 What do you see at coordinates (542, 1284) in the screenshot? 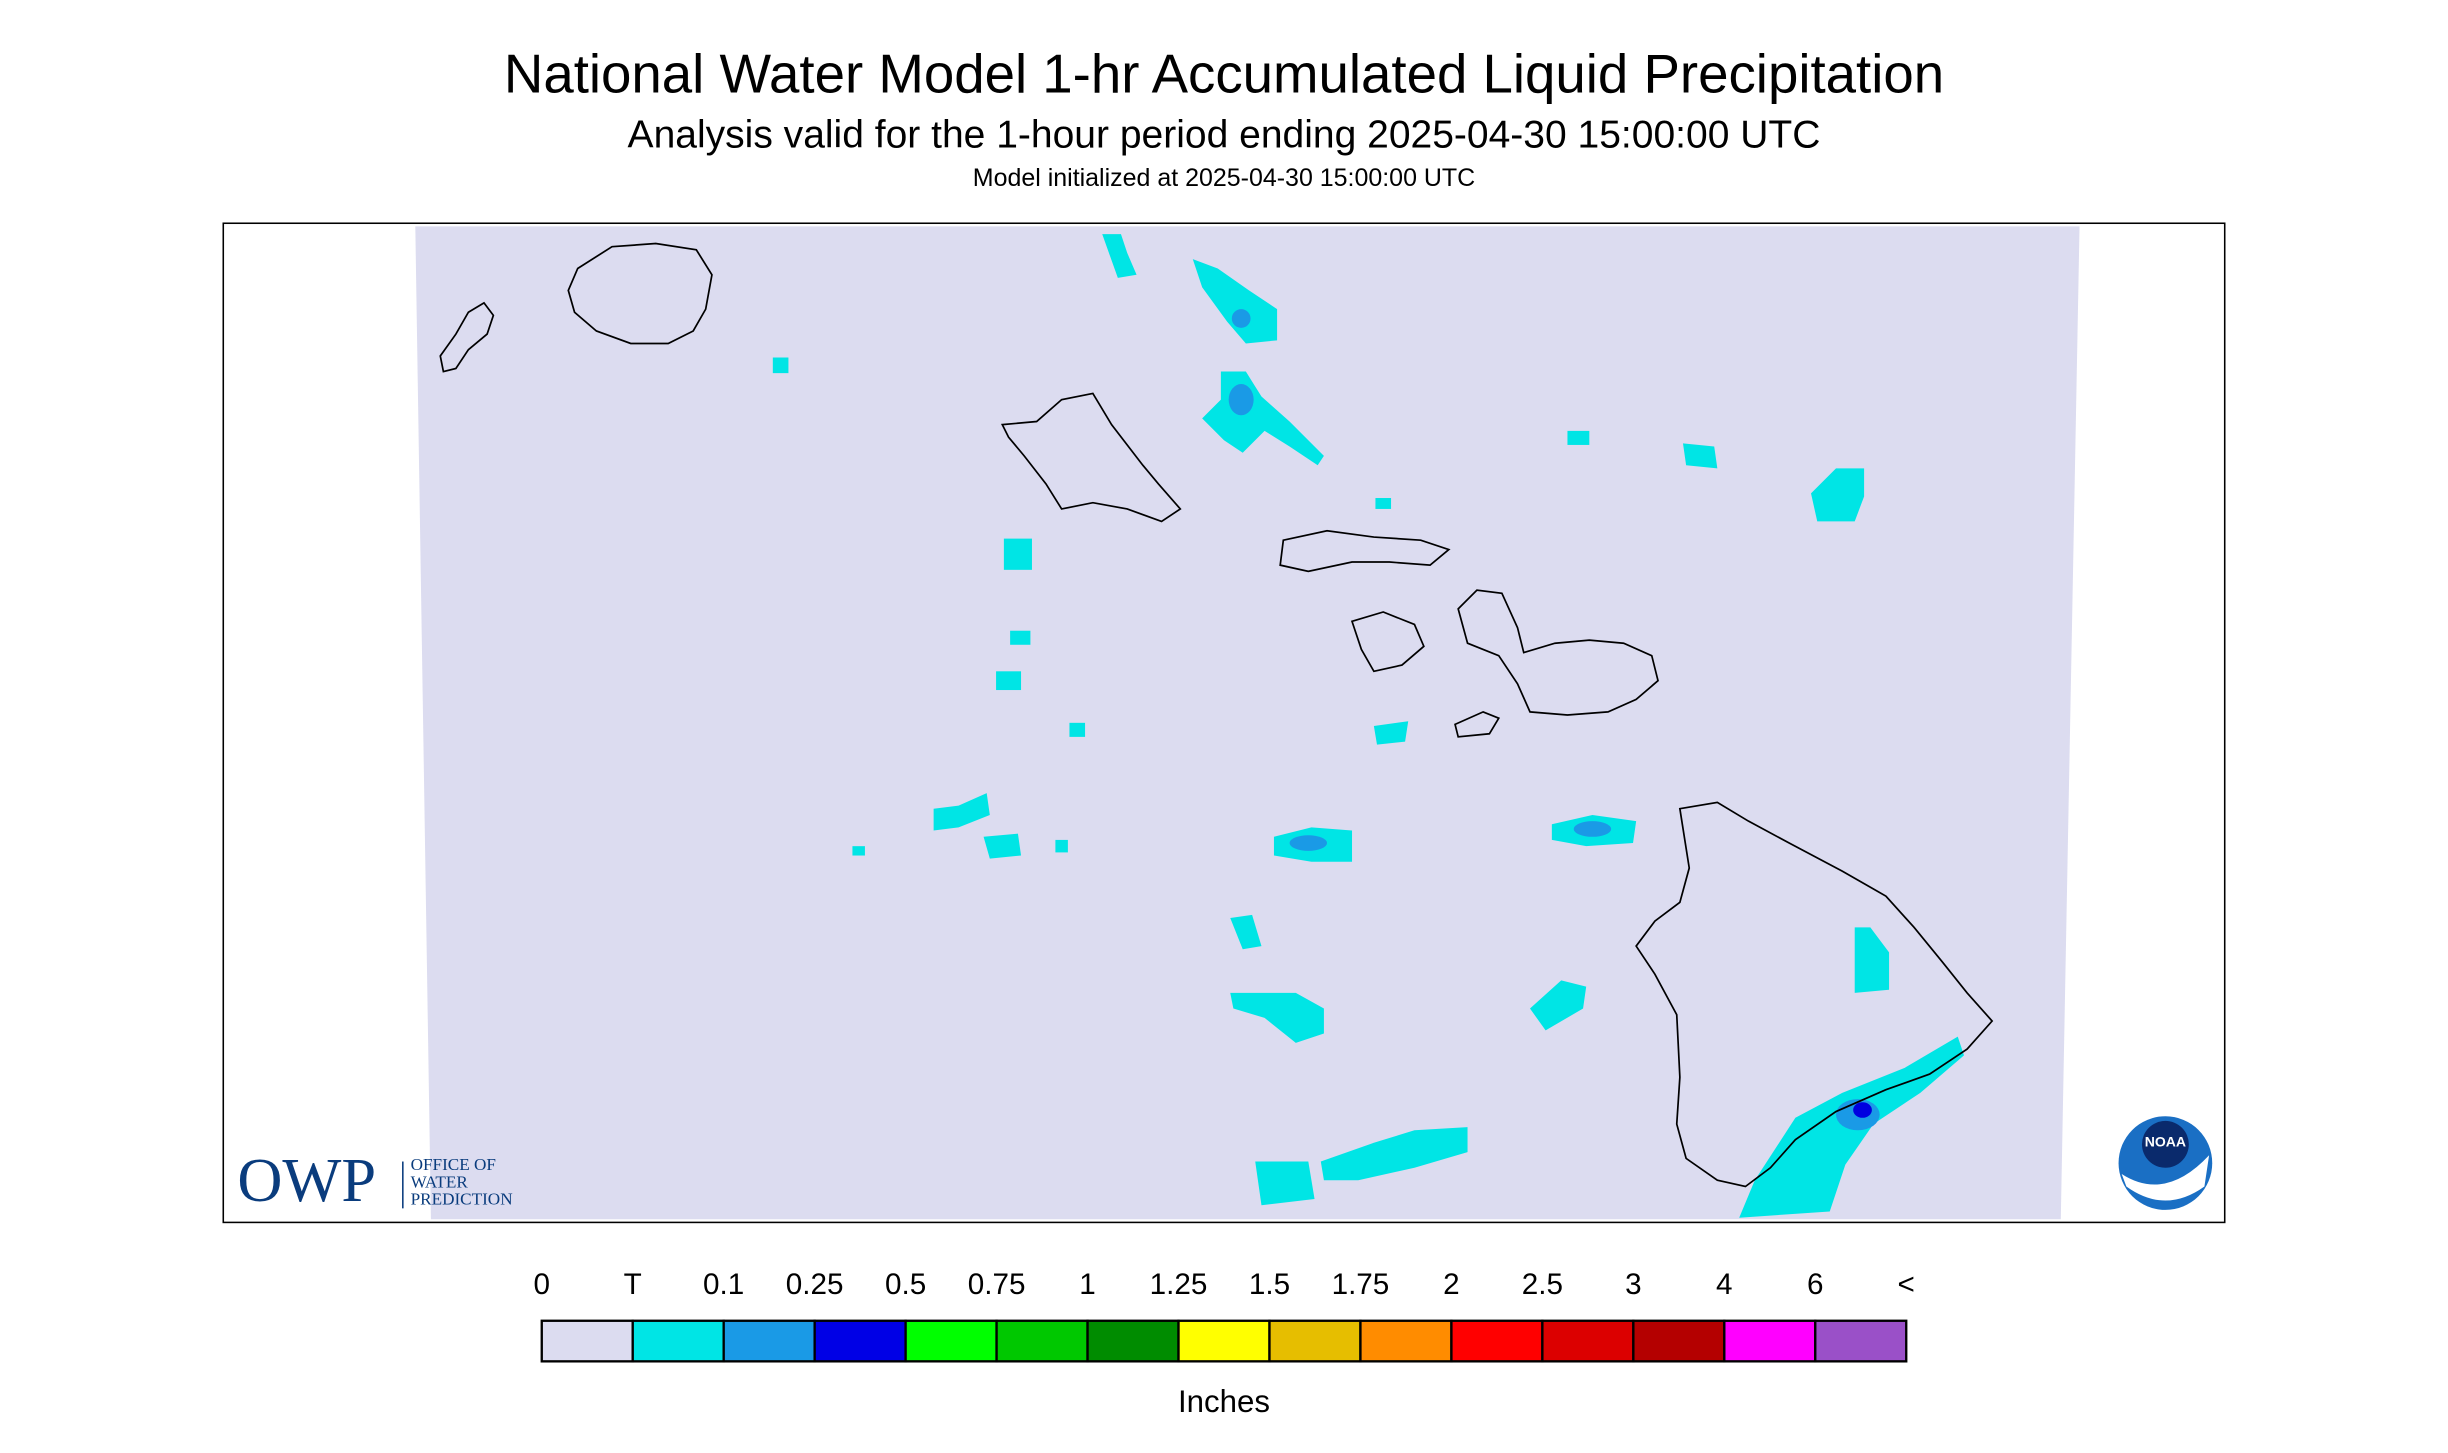
I see `legend-label: 0` at bounding box center [542, 1284].